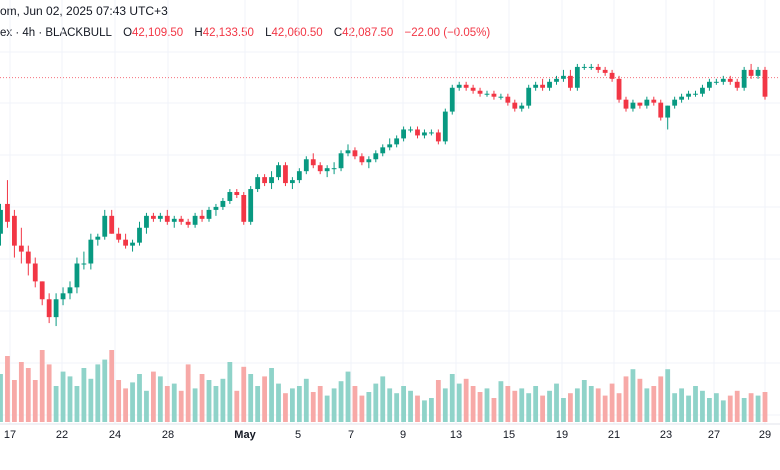 The height and width of the screenshot is (470, 780). Describe the element at coordinates (158, 33) in the screenshot. I see `legend-open-value: 42,109.50` at that location.